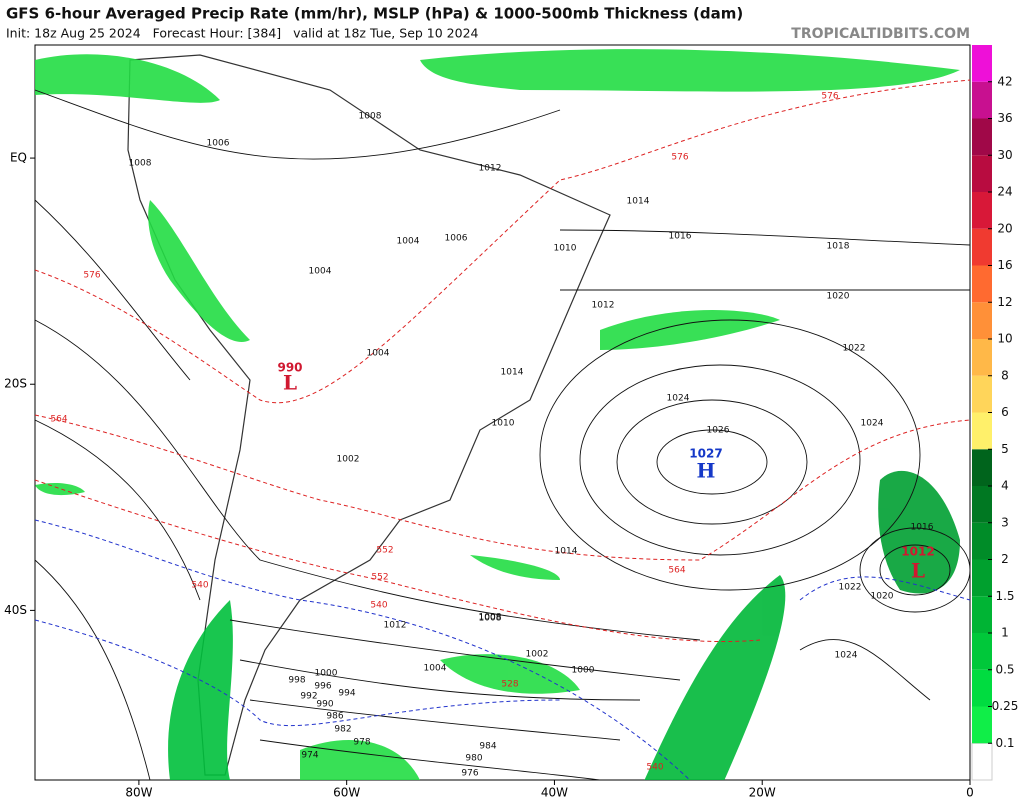 This screenshot has width=1024, height=800. Describe the element at coordinates (1005, 486) in the screenshot. I see `colorbar-label: 4` at that location.